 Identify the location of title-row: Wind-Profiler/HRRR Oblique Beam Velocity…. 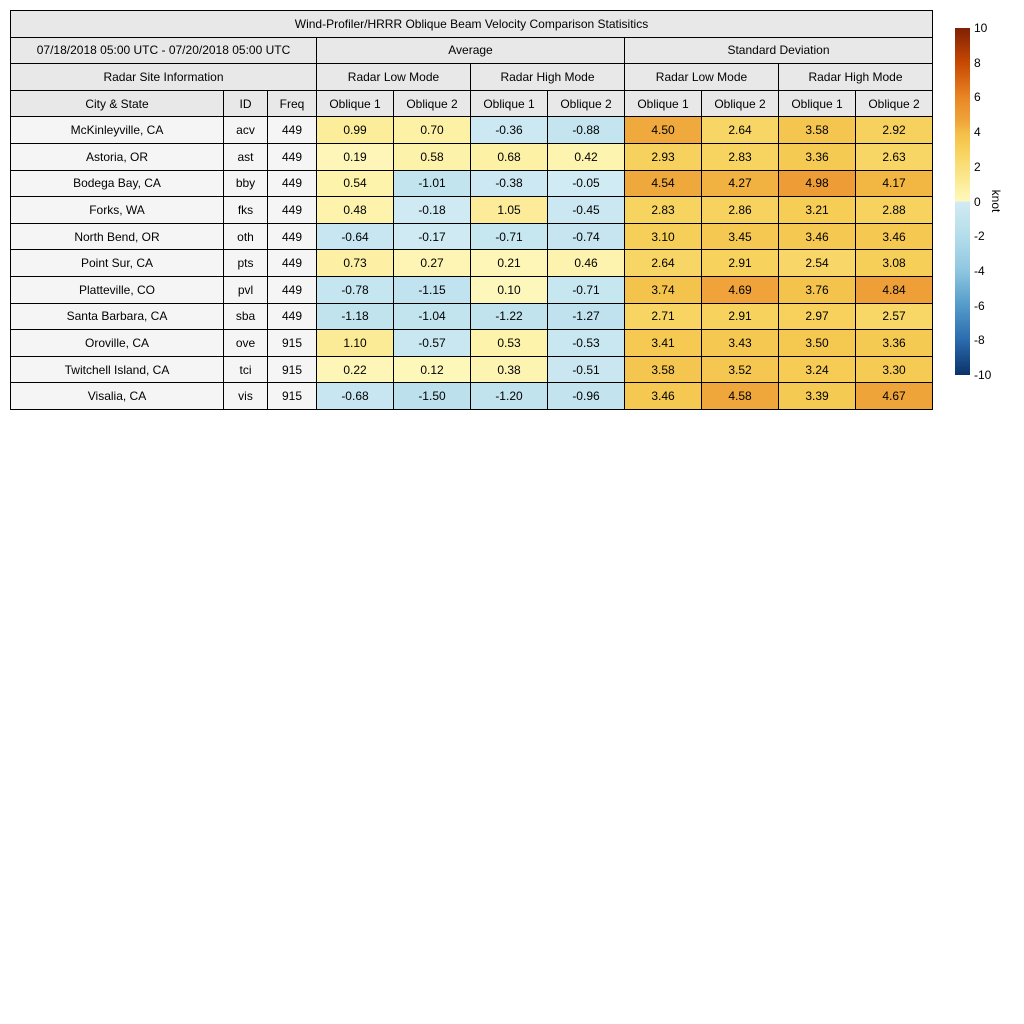
(471, 24).